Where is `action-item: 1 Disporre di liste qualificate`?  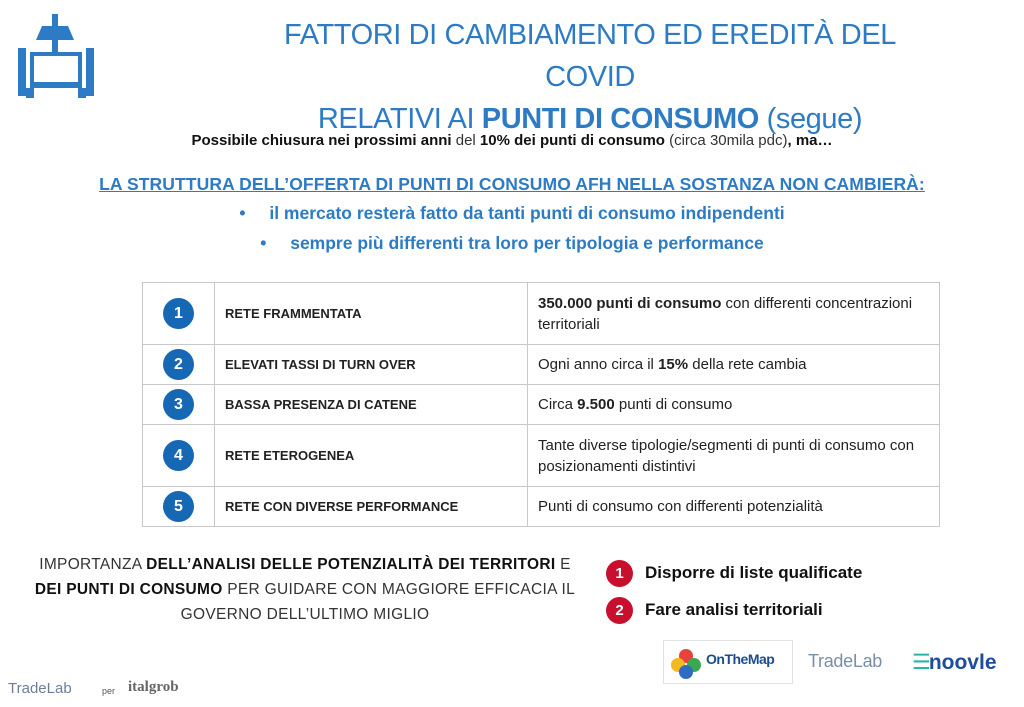 action-item: 1 Disporre di liste qualificate is located at coordinates (734, 573).